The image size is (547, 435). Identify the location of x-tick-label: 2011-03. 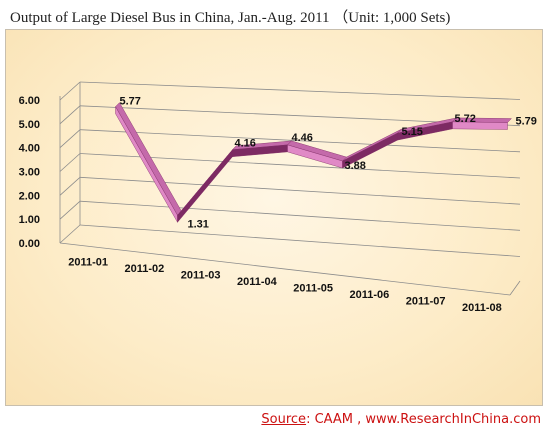
(201, 275).